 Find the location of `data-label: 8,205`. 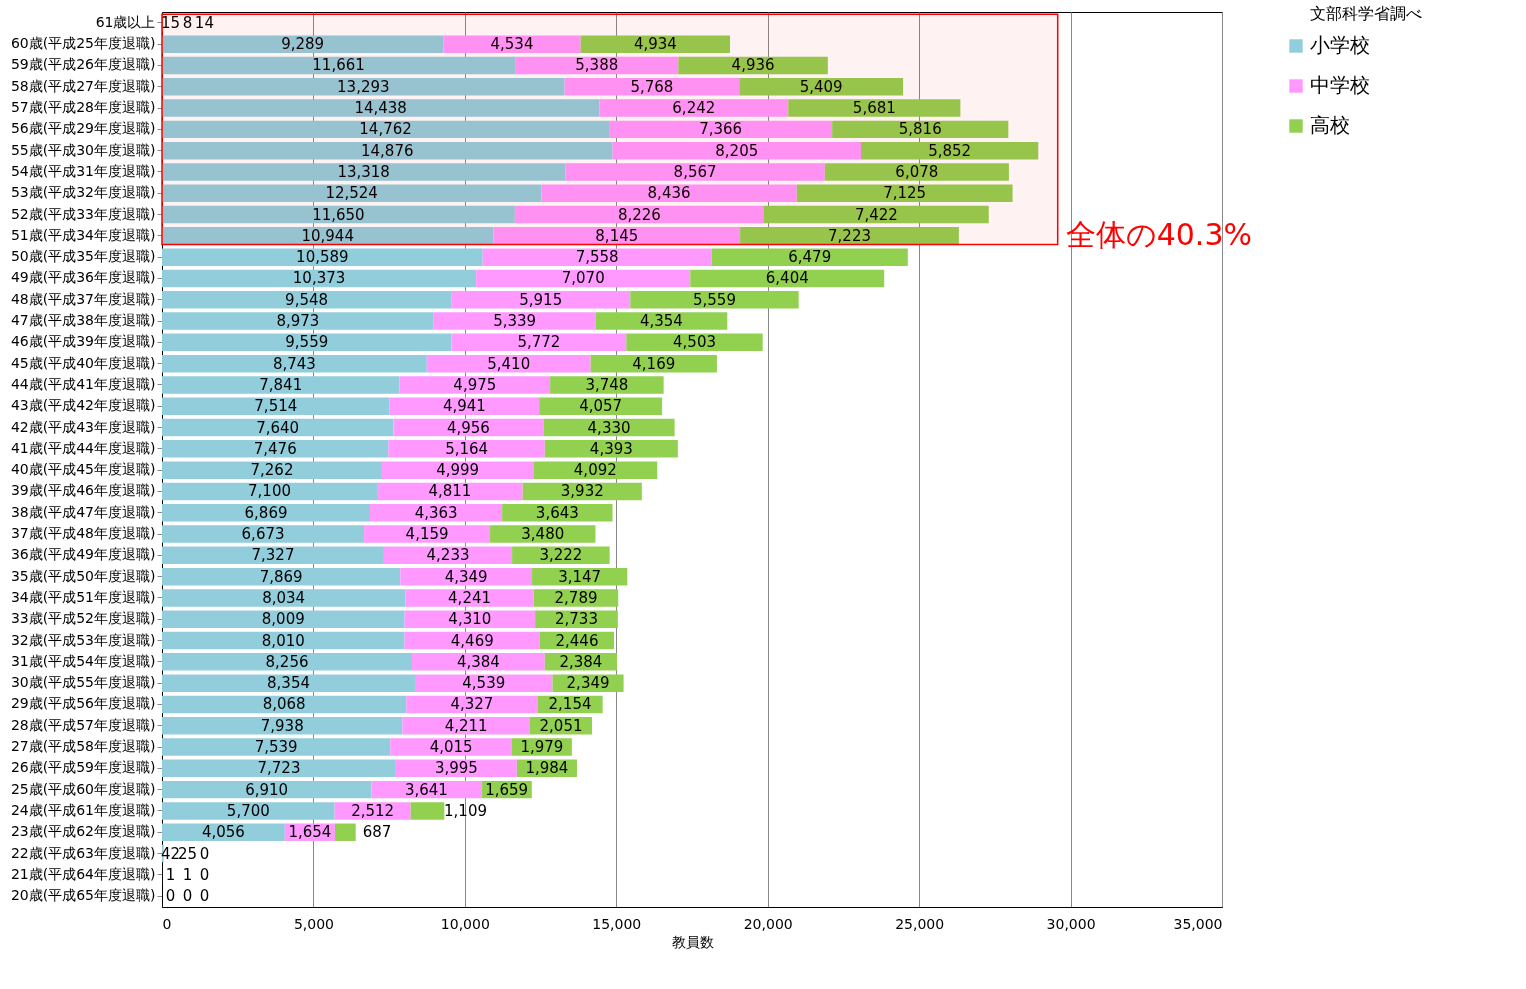

data-label: 8,205 is located at coordinates (737, 150).